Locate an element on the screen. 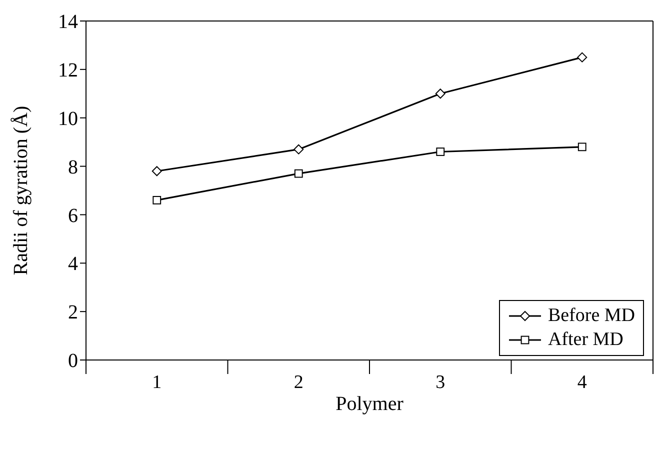  x-tick-label: 3 is located at coordinates (441, 382).